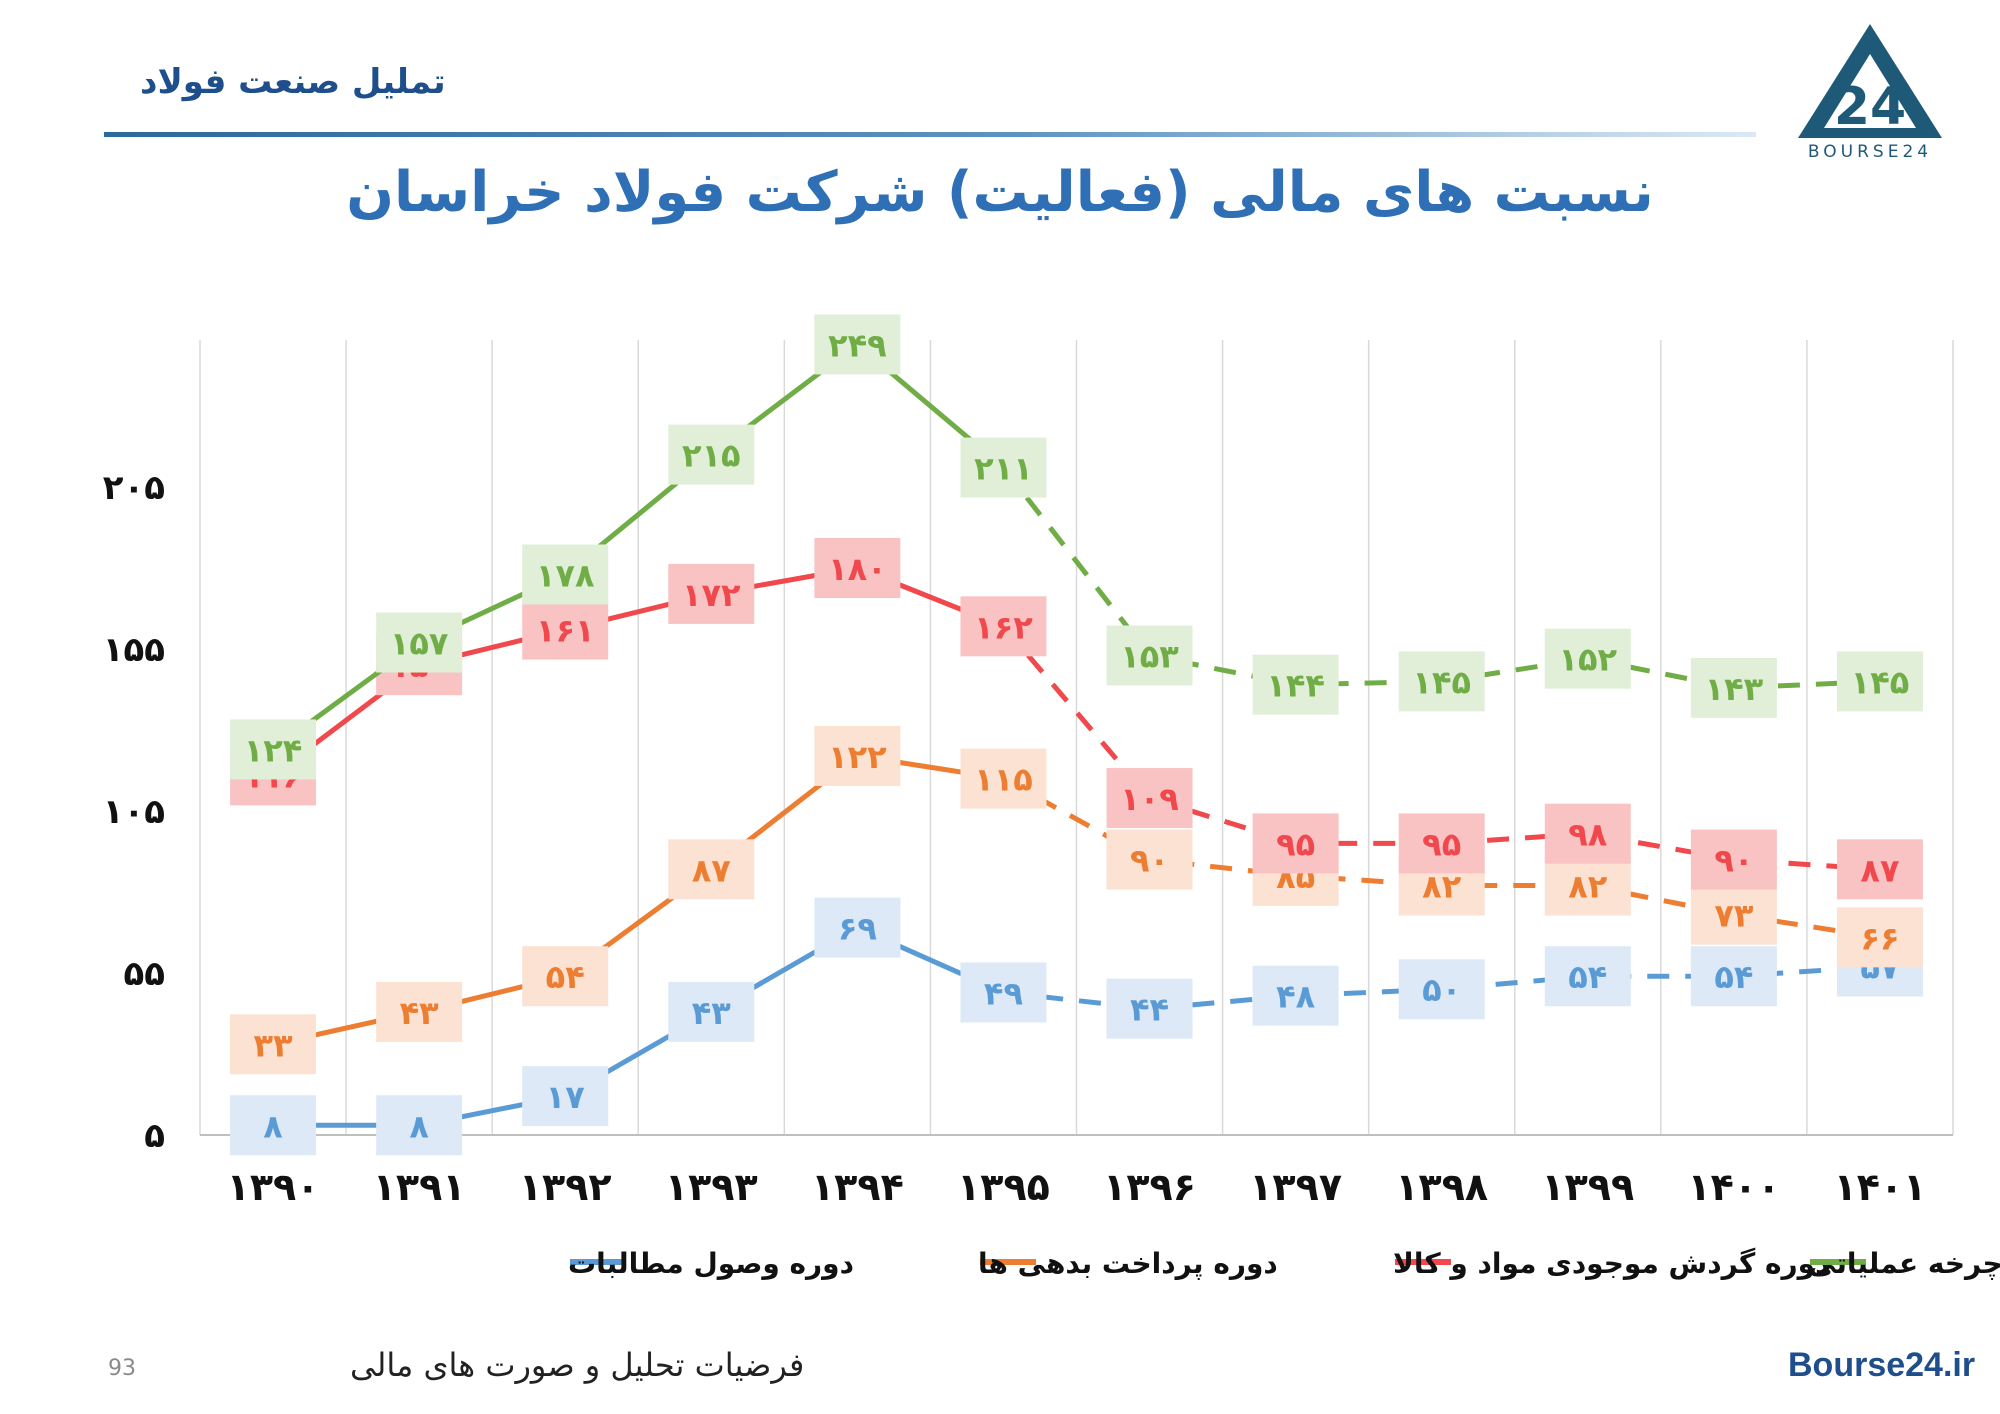 This screenshot has height=1414, width=2000. I want to click on data-label: ۹۵, so click(1295, 844).